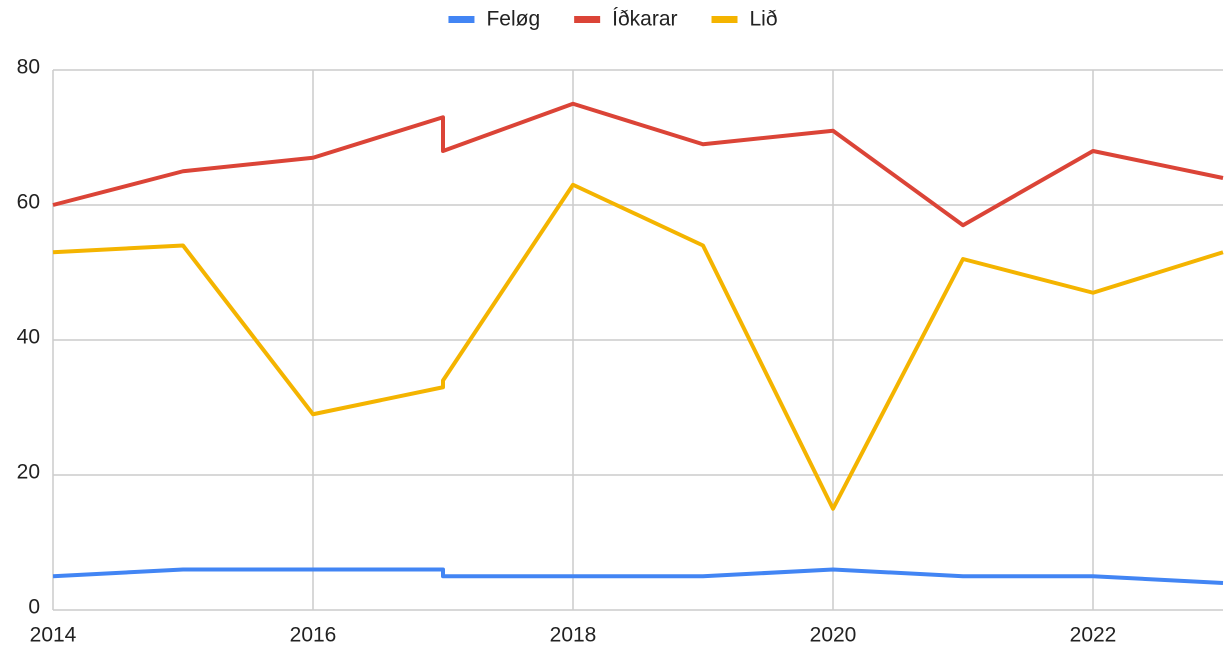 Image resolution: width=1226 pixels, height=650 pixels. Describe the element at coordinates (53, 635) in the screenshot. I see `x-tick-label: 2014` at that location.